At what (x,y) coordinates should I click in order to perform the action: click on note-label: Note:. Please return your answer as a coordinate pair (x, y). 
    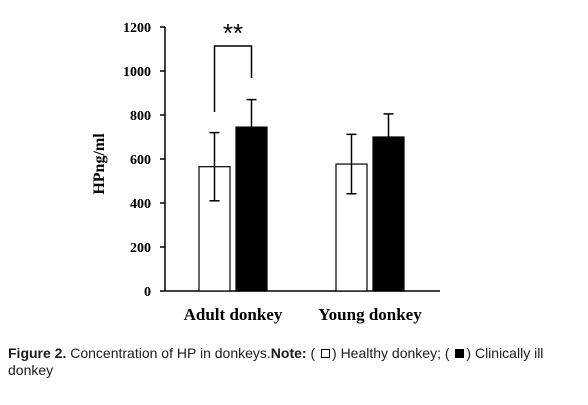
    Looking at the image, I should click on (288, 353).